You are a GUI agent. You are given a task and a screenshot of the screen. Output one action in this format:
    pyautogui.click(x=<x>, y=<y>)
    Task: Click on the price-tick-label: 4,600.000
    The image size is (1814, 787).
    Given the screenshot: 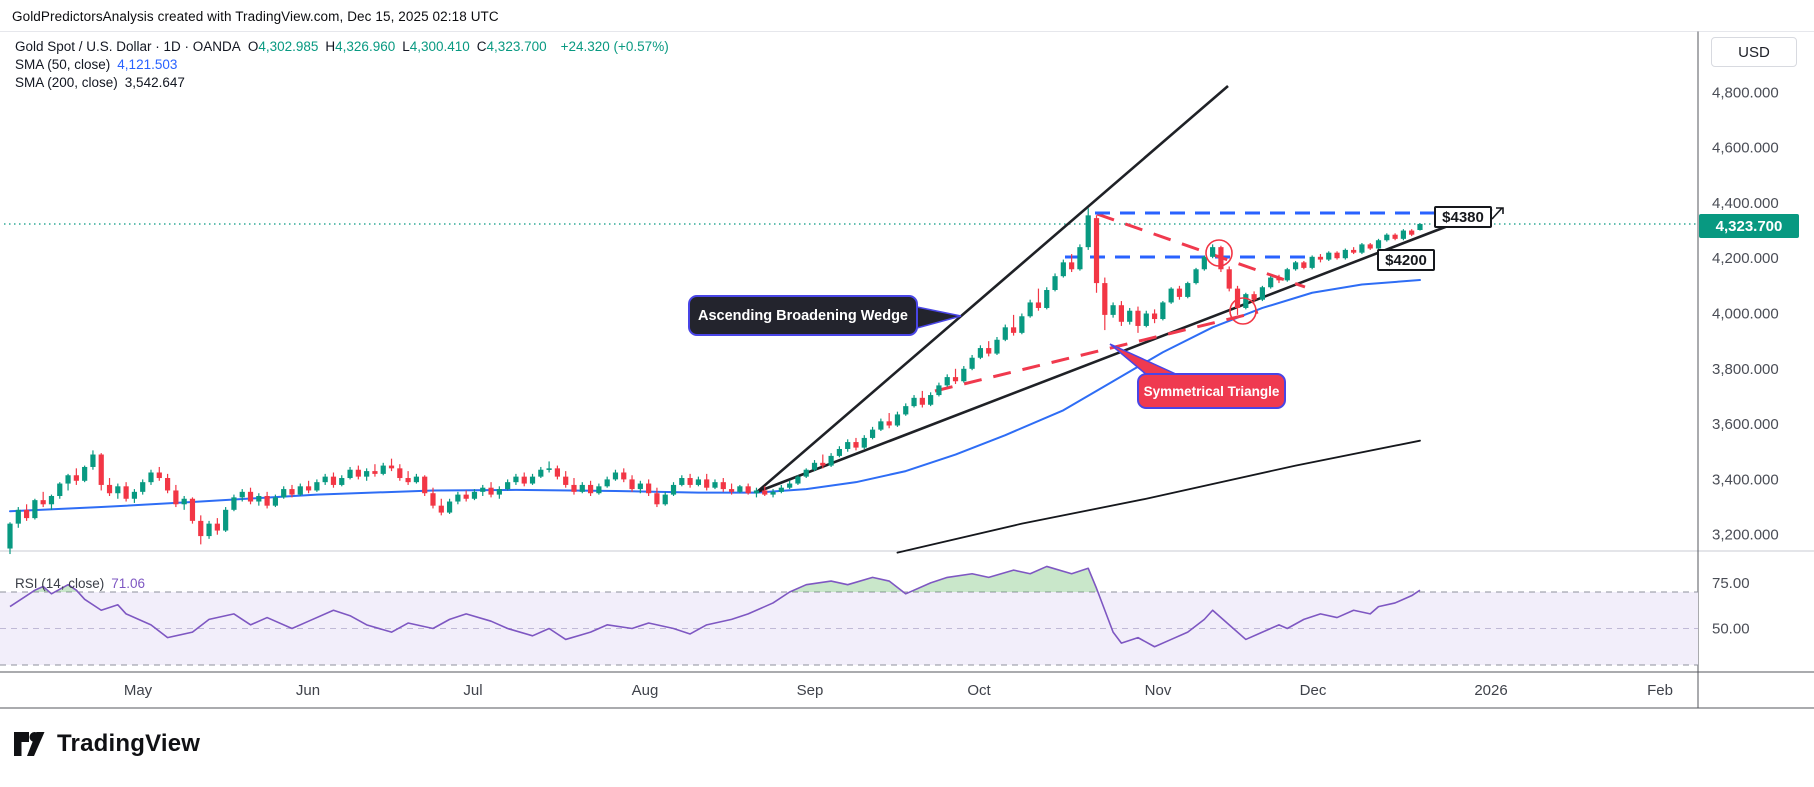 What is the action you would take?
    pyautogui.click(x=1745, y=148)
    